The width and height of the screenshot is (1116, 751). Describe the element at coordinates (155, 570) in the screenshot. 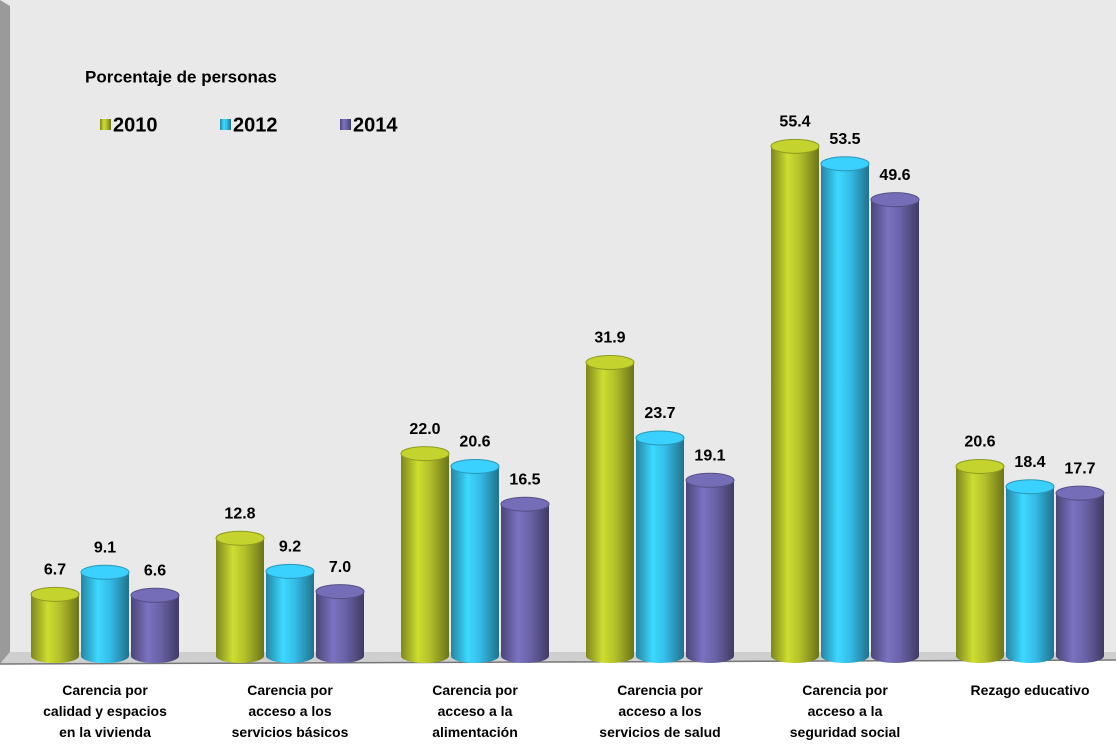

I see `value-label: 6.6` at that location.